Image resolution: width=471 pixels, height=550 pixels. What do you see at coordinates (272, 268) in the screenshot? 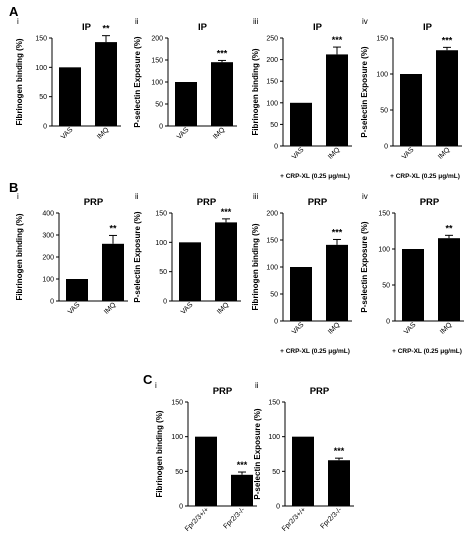
I see `panel-7-y-tick-label: 100` at bounding box center [272, 268].